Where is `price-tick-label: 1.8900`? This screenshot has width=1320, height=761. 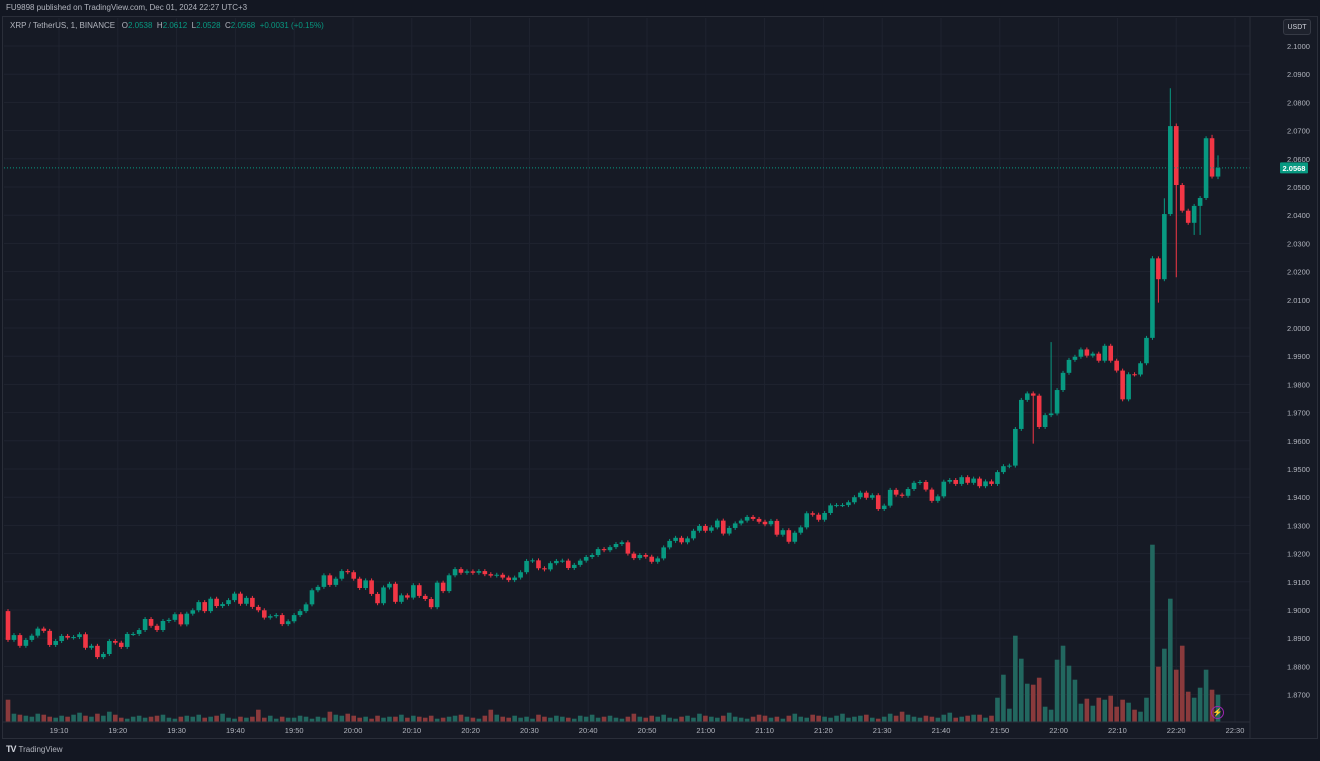 price-tick-label: 1.8900 is located at coordinates (1298, 638).